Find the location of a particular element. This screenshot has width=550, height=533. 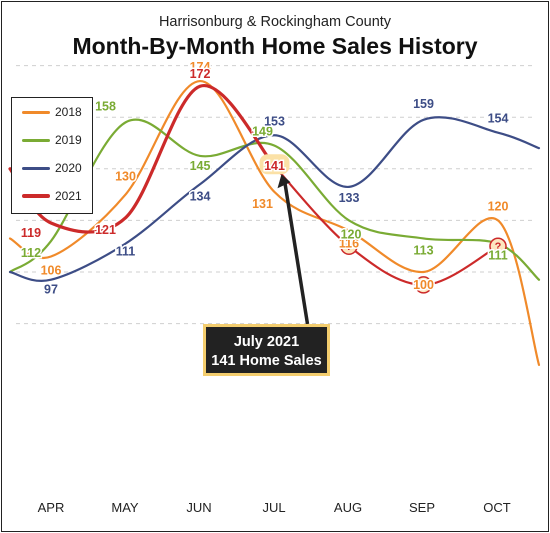

data-label-2021: 141 is located at coordinates (274, 166).